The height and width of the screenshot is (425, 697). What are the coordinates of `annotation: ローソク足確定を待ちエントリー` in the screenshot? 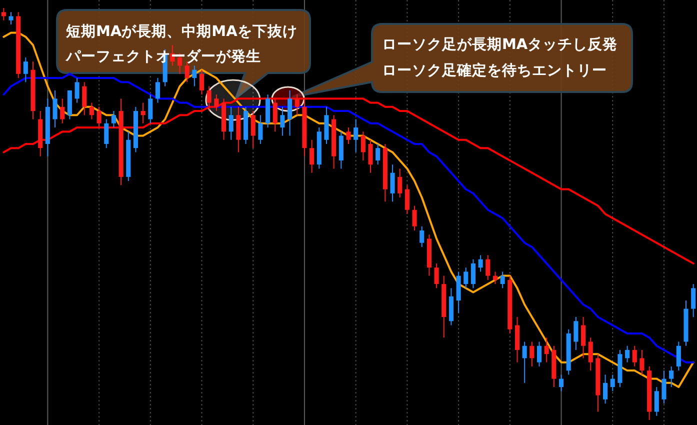 It's located at (494, 70).